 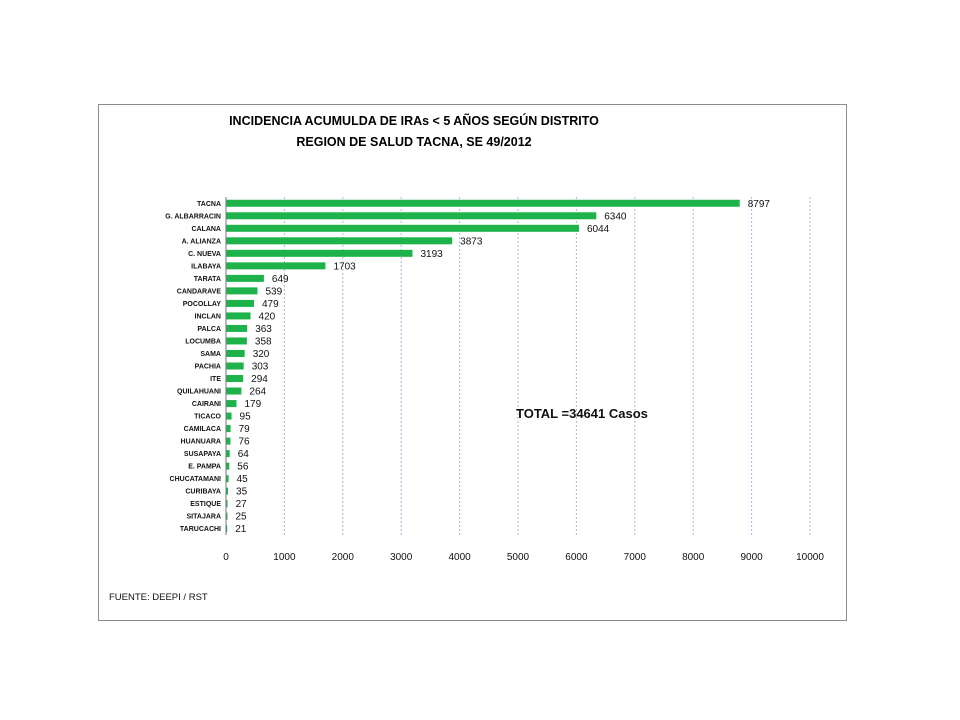 What do you see at coordinates (241, 529) in the screenshot?
I see `data-label: 21` at bounding box center [241, 529].